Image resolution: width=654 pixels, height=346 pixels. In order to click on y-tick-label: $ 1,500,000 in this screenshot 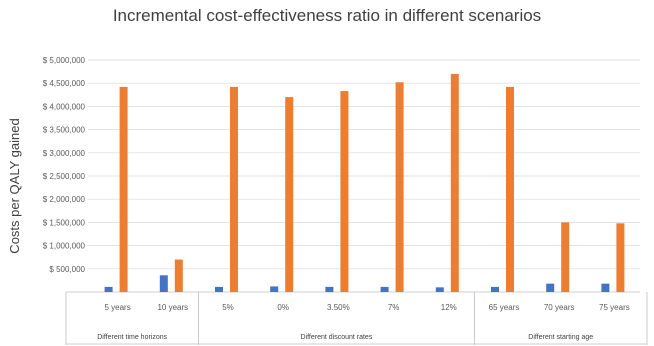, I will do `click(64, 222)`.